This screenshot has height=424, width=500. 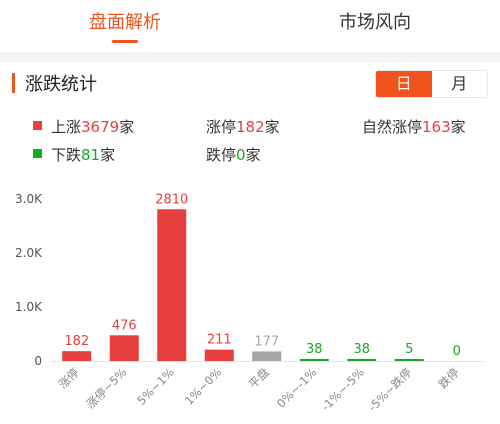 I want to click on stat-up: 上涨3679家, so click(x=83, y=126).